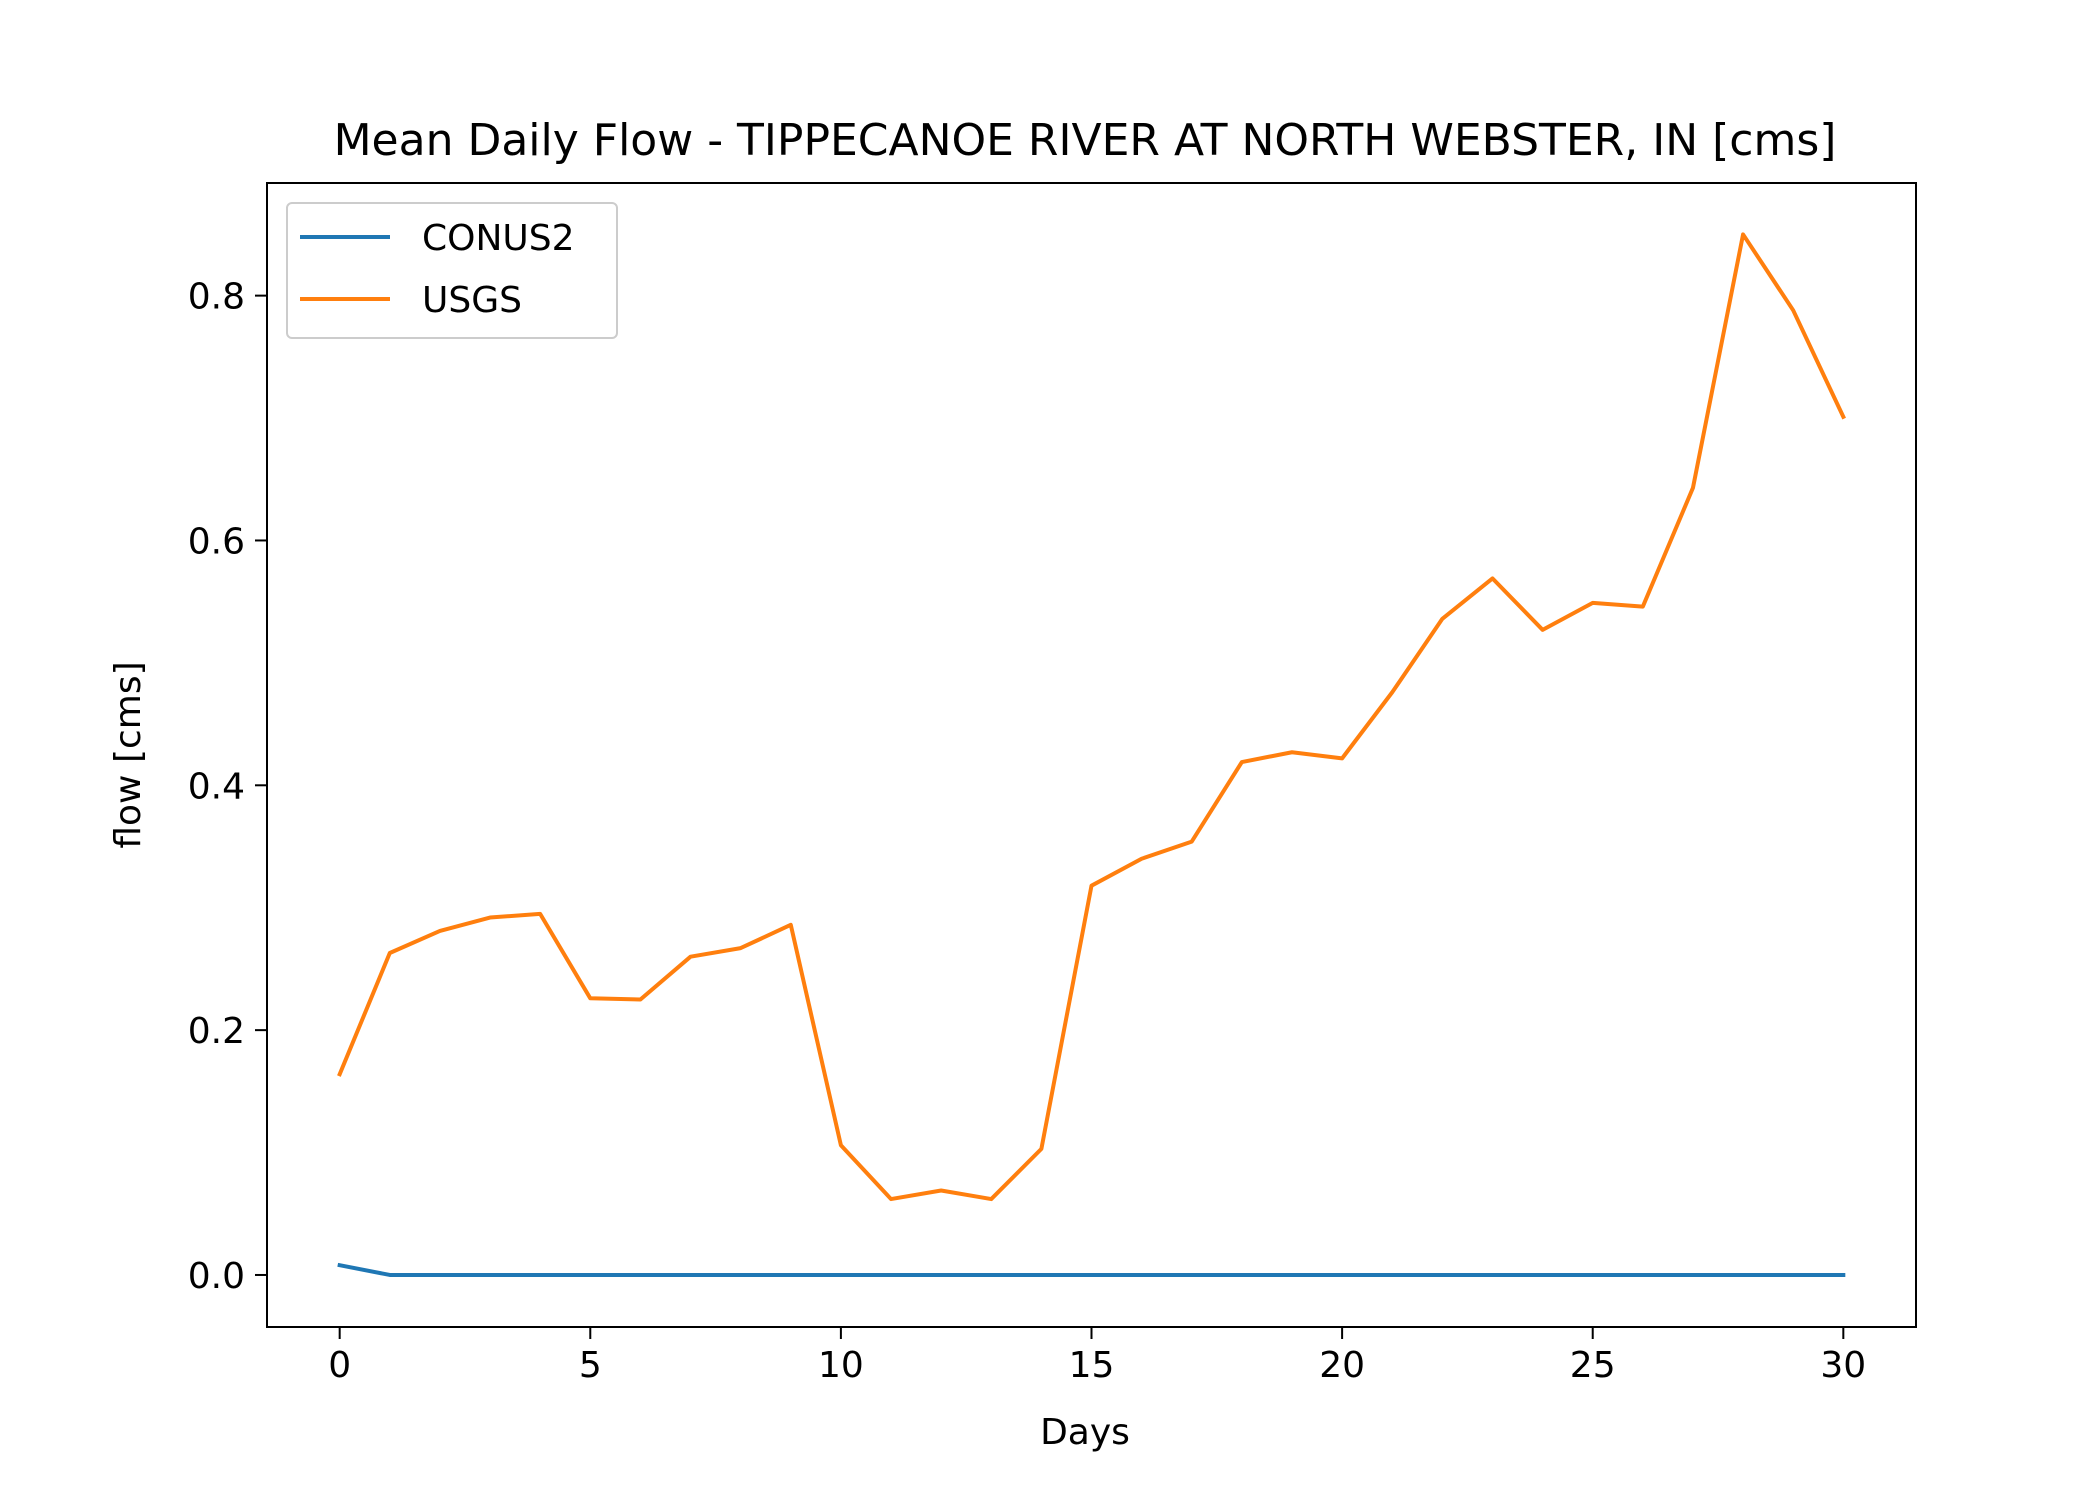 The width and height of the screenshot is (2100, 1500). What do you see at coordinates (216, 1031) in the screenshot?
I see `y-tick-label: 0.2` at bounding box center [216, 1031].